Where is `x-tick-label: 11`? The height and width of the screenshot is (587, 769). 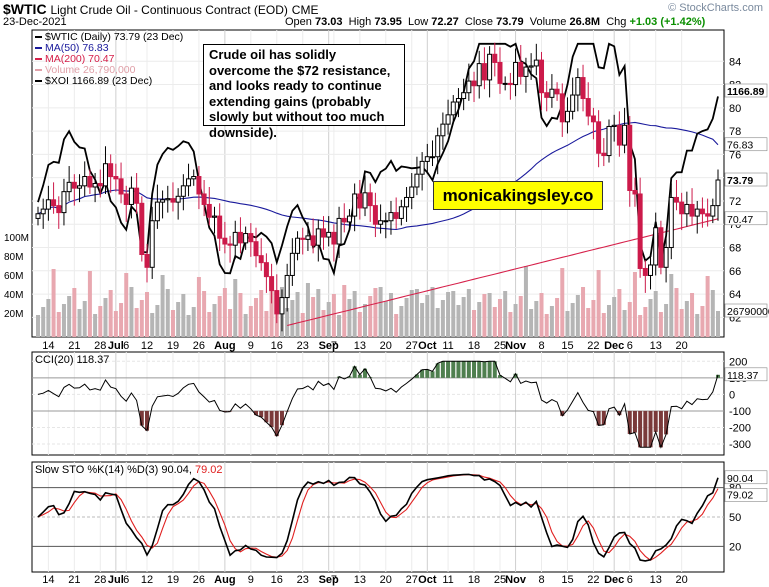
x-tick-label: 11 is located at coordinates (447, 346).